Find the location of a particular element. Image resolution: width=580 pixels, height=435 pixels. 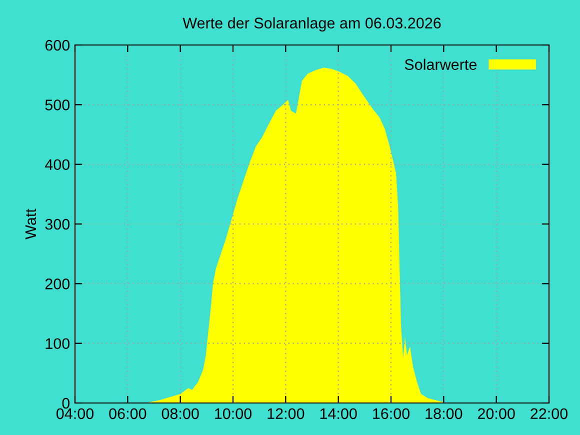

x-tick-label: 22:00 is located at coordinates (549, 414).